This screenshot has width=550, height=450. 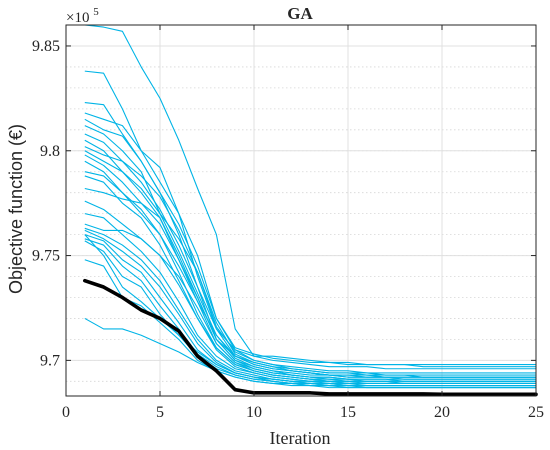 What do you see at coordinates (16, 209) in the screenshot?
I see `y-axis-label: Objective function (€)` at bounding box center [16, 209].